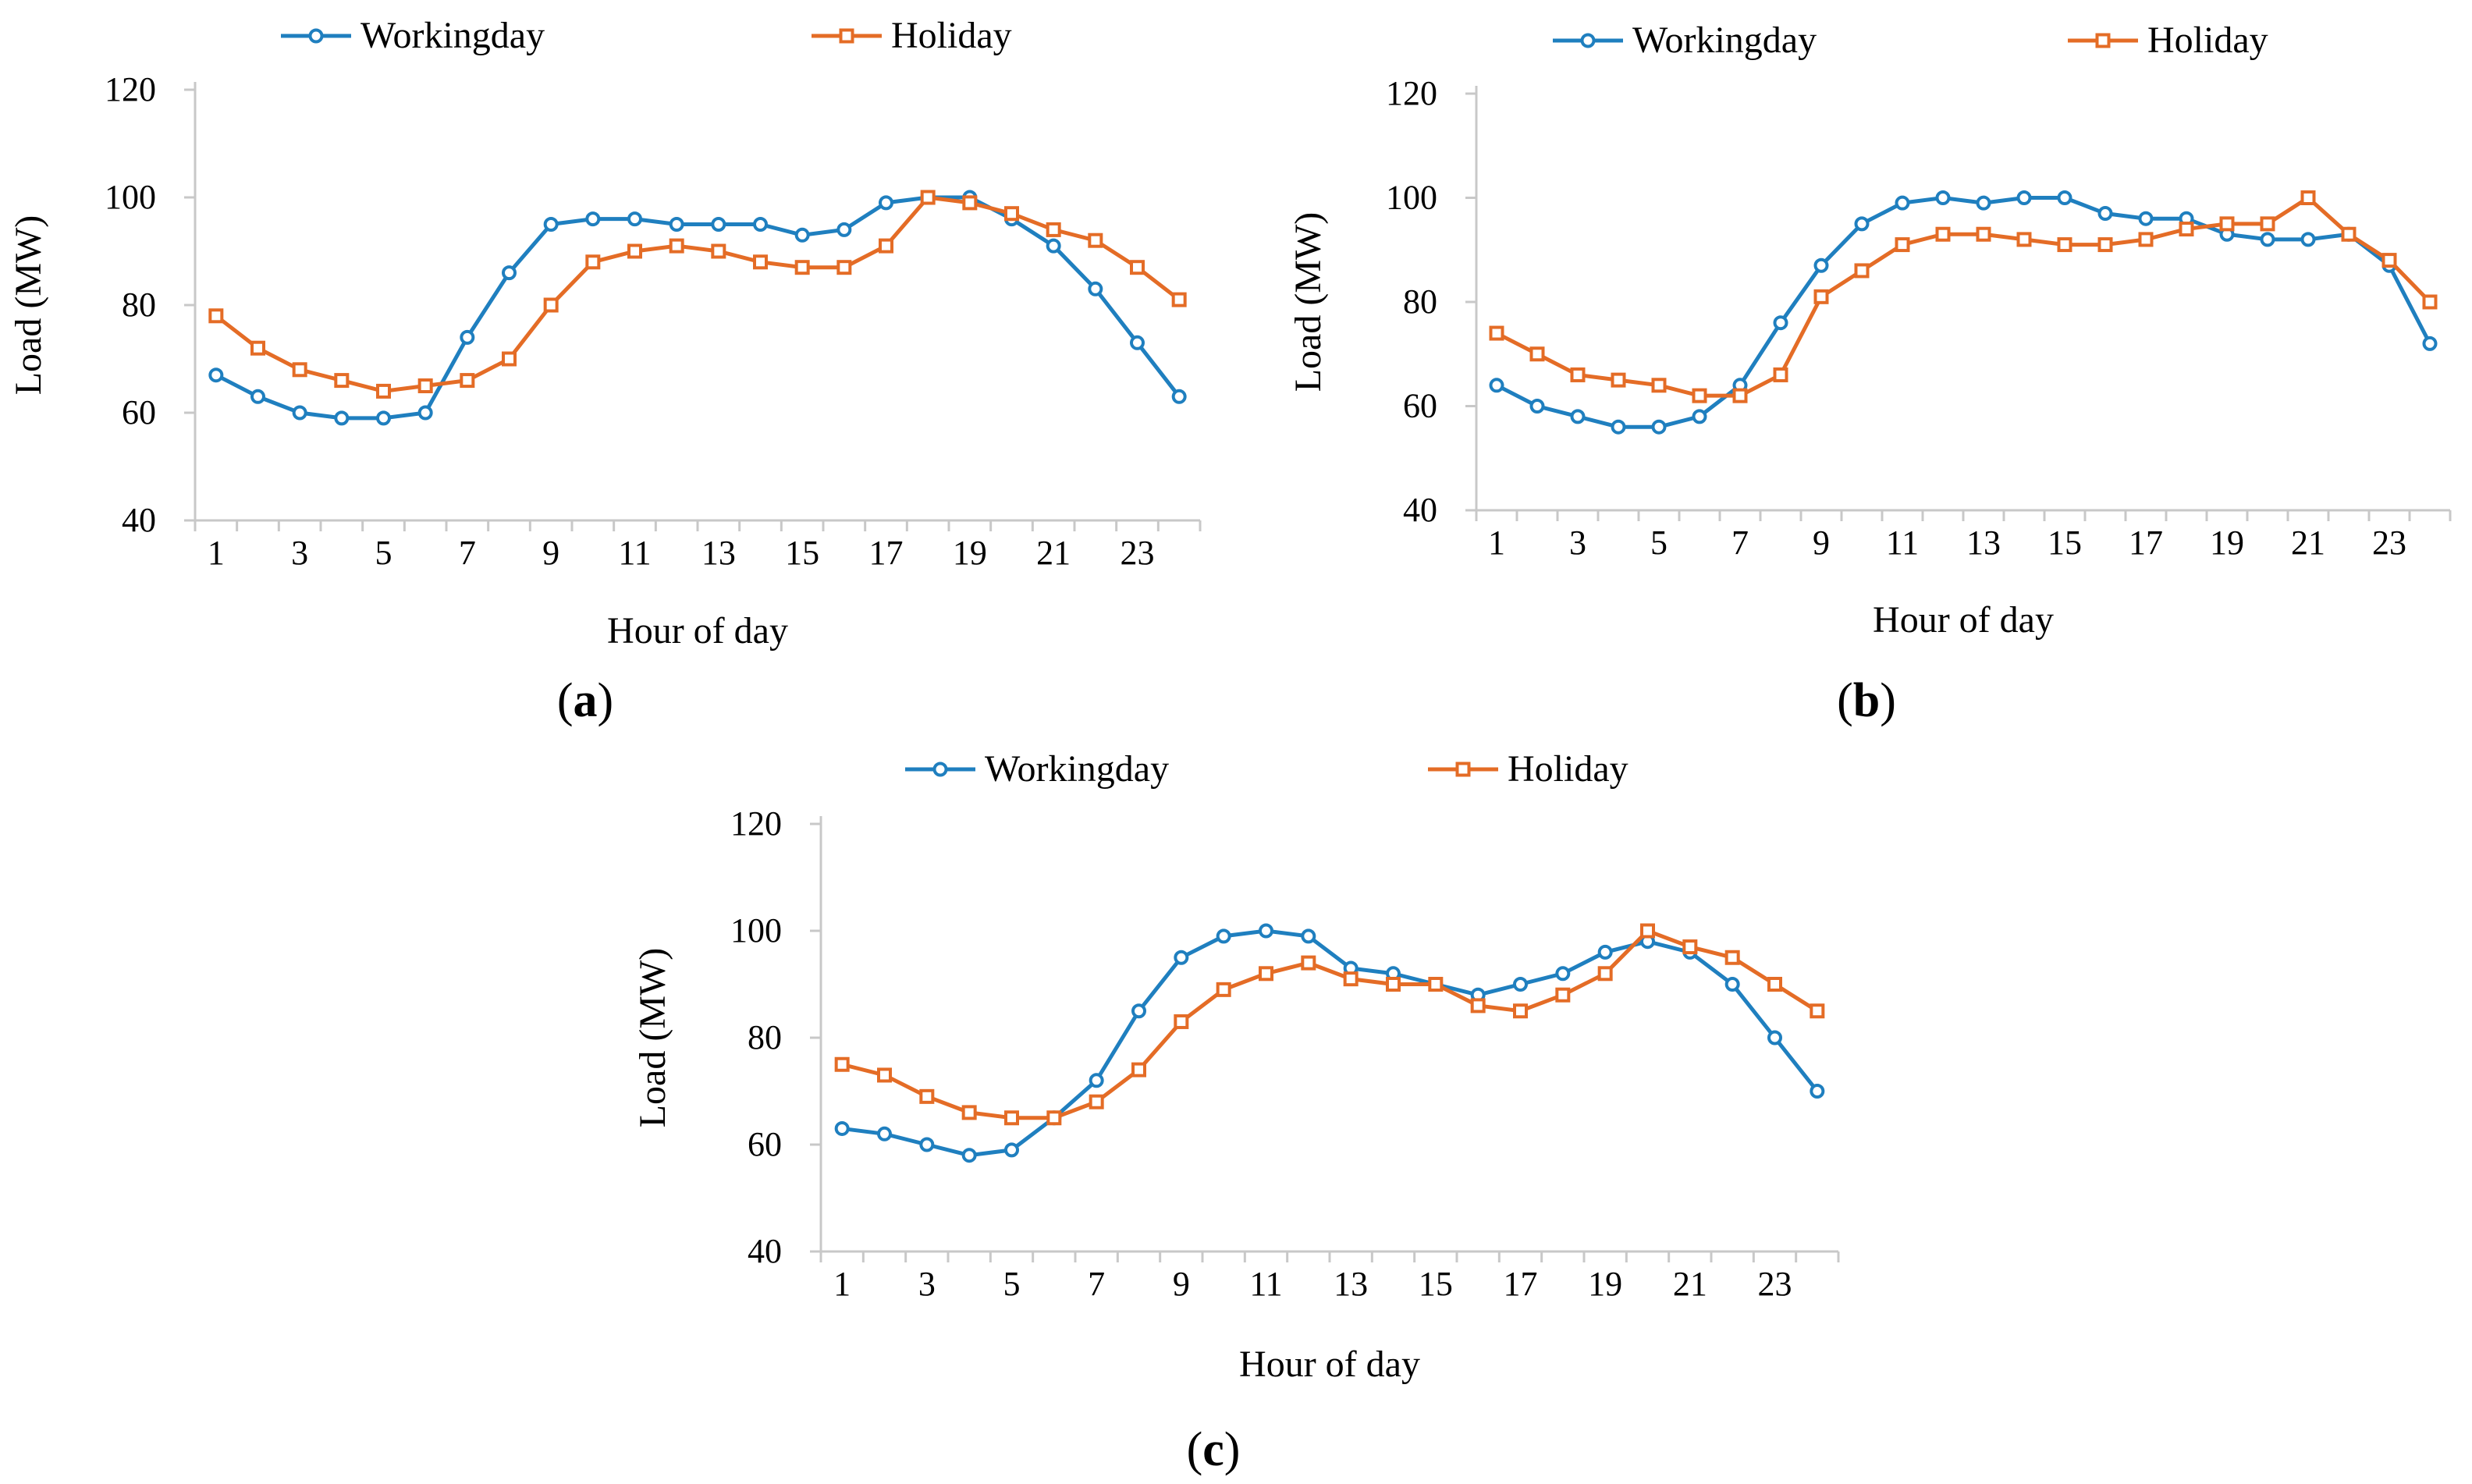 Image resolution: width=2472 pixels, height=1484 pixels. I want to click on x-tick-label-a: 21, so click(1053, 553).